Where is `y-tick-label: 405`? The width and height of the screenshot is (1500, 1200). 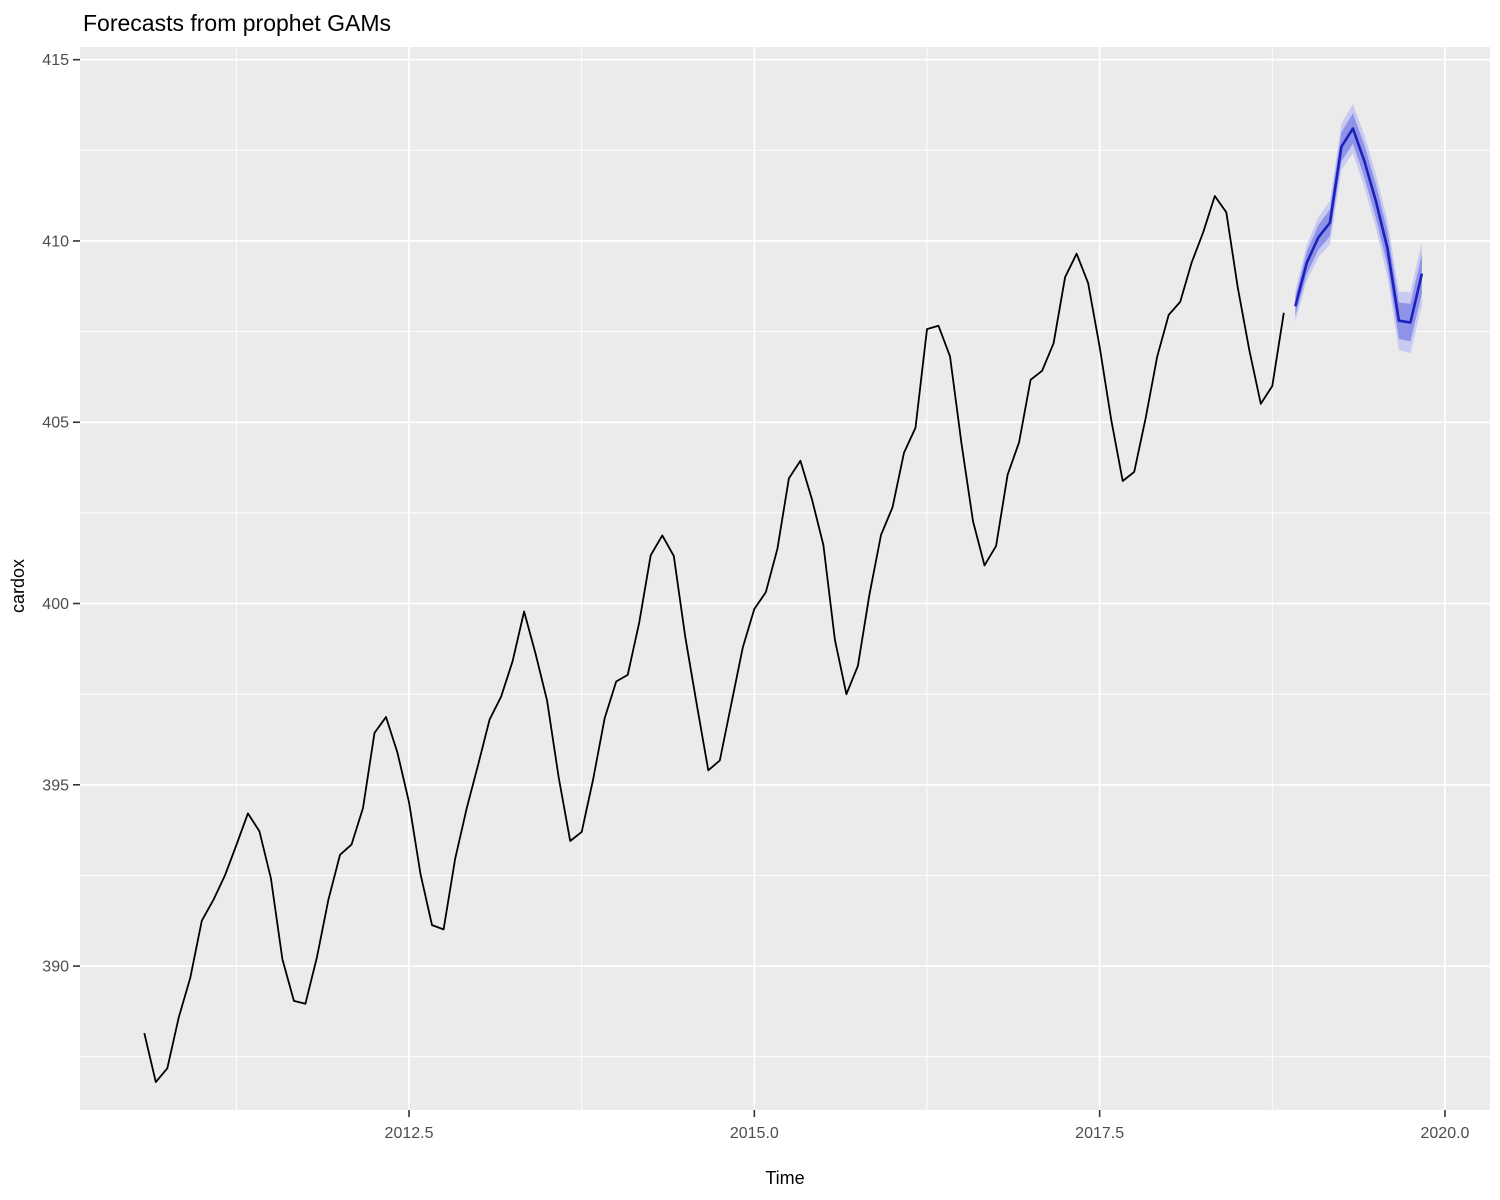
y-tick-label: 405 is located at coordinates (55, 423).